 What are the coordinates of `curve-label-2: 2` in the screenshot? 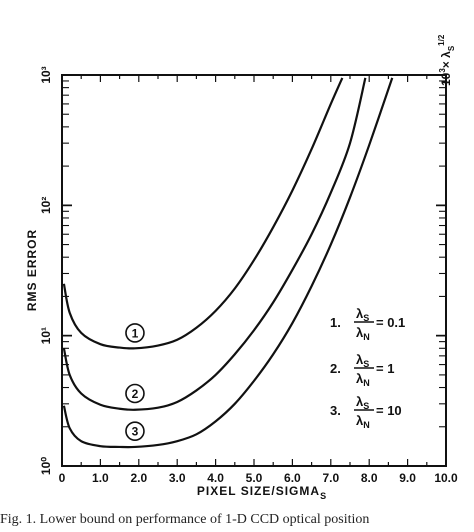 It's located at (135, 393).